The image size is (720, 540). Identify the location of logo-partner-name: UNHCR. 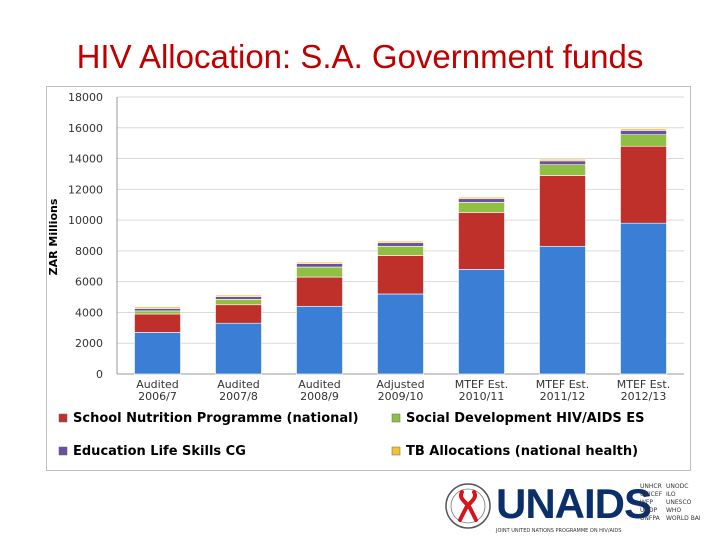
(651, 486).